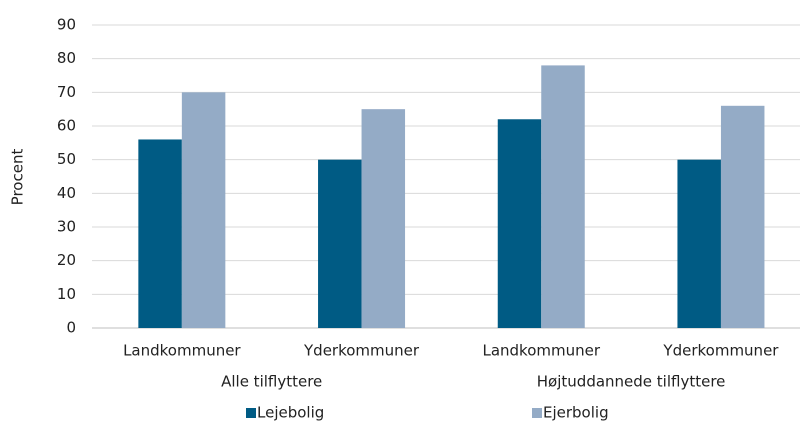  What do you see at coordinates (66, 58) in the screenshot?
I see `y-tick-label: 80` at bounding box center [66, 58].